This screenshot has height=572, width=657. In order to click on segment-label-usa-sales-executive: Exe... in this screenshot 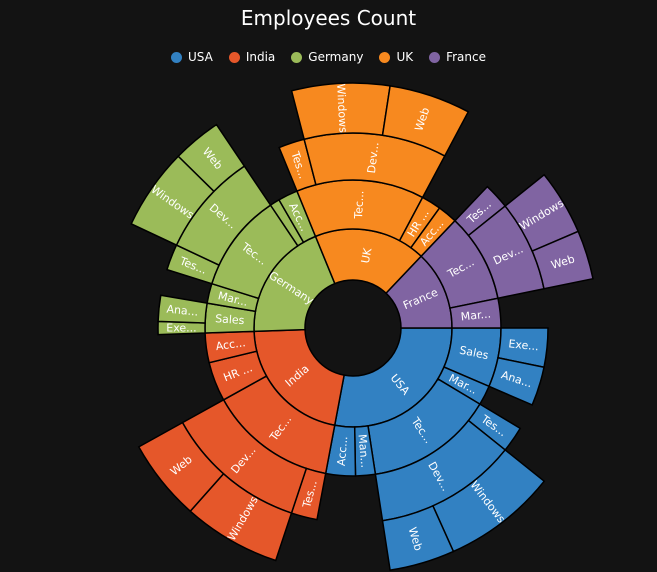, I will do `click(524, 345)`.